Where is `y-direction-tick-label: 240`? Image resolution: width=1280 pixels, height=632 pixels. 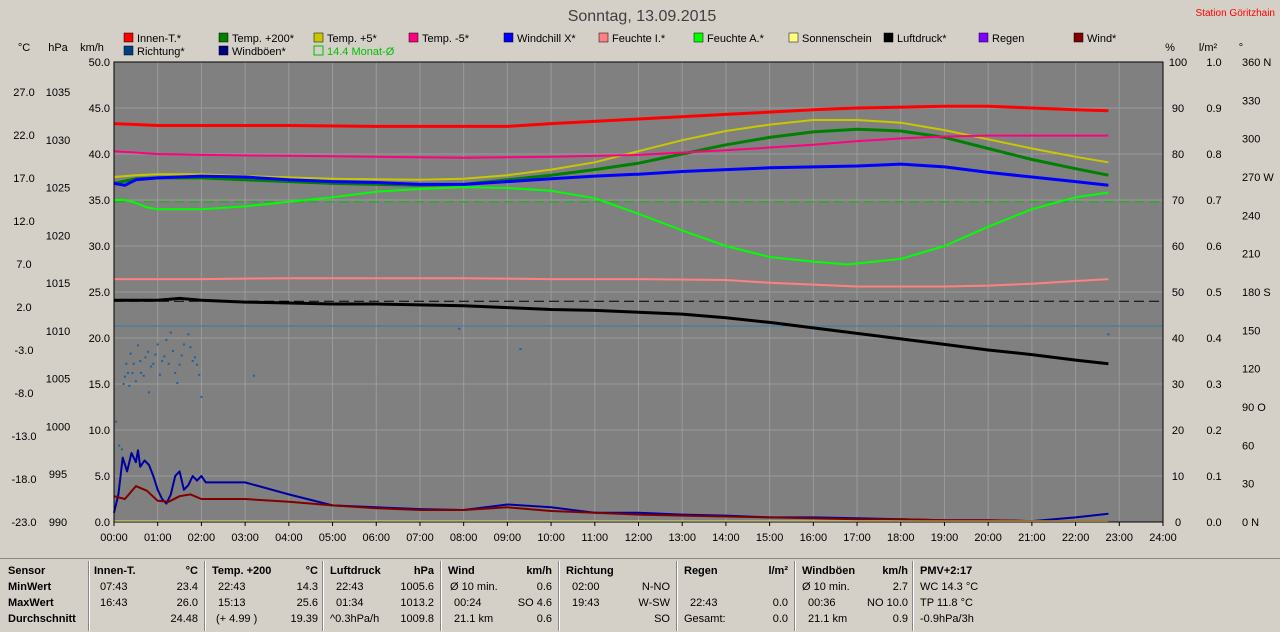 y-direction-tick-label: 240 is located at coordinates (1251, 216).